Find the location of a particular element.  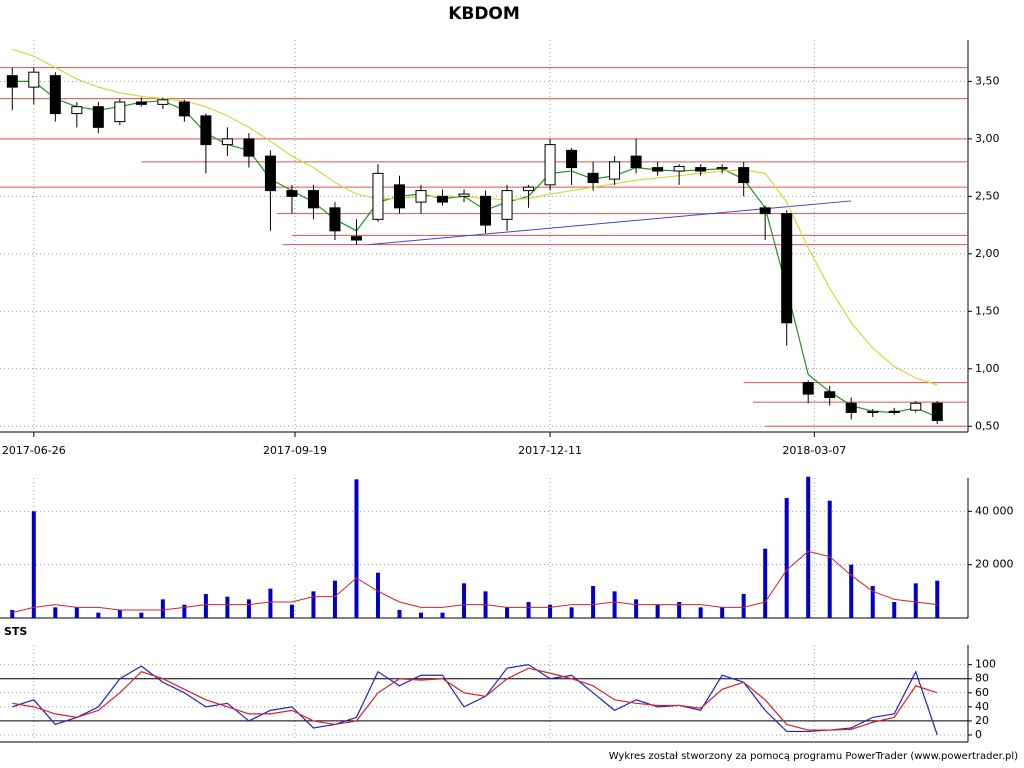

x-tick-label: 2017-09-19 is located at coordinates (295, 450).